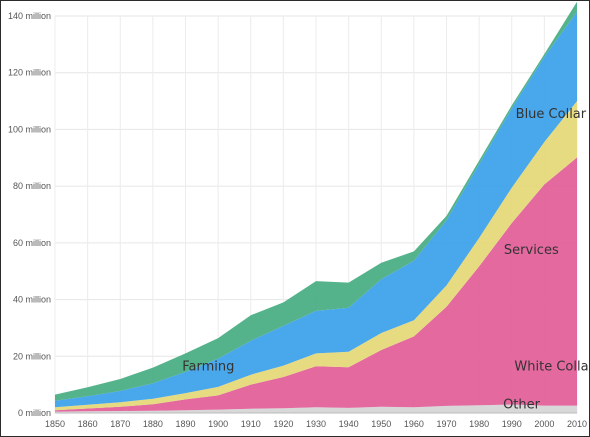 This screenshot has width=590, height=437. I want to click on x-tick-label: 2010, so click(577, 424).